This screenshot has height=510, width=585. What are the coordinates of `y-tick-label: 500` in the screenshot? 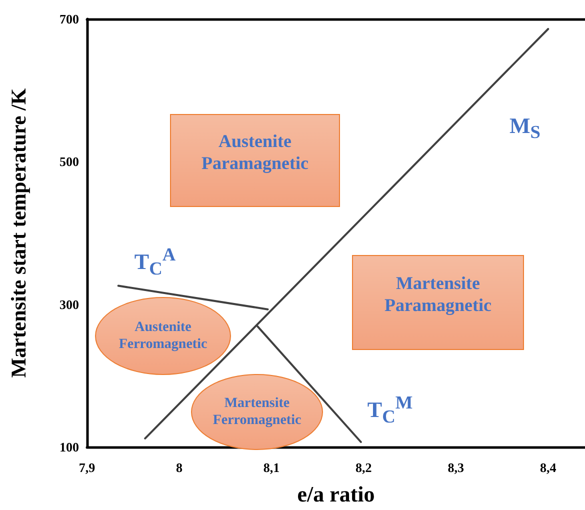 It's located at (69, 162).